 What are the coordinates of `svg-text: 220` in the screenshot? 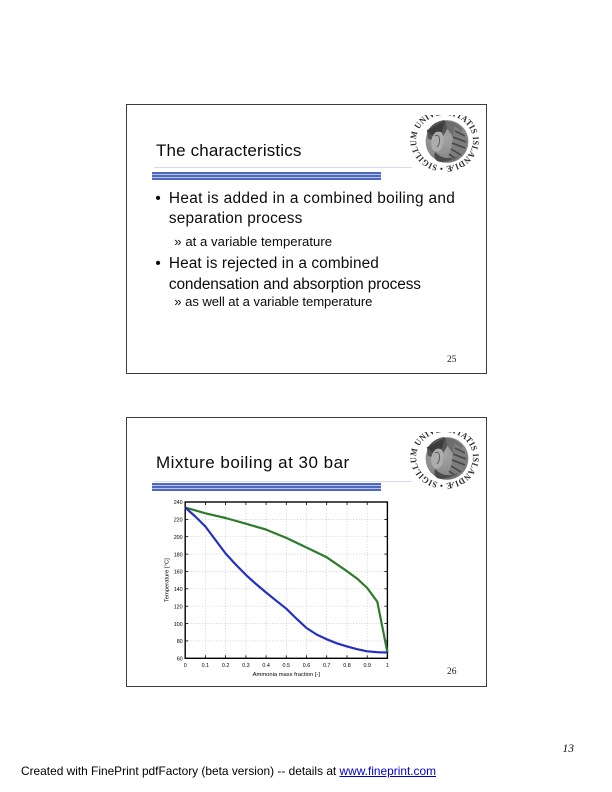 It's located at (178, 521).